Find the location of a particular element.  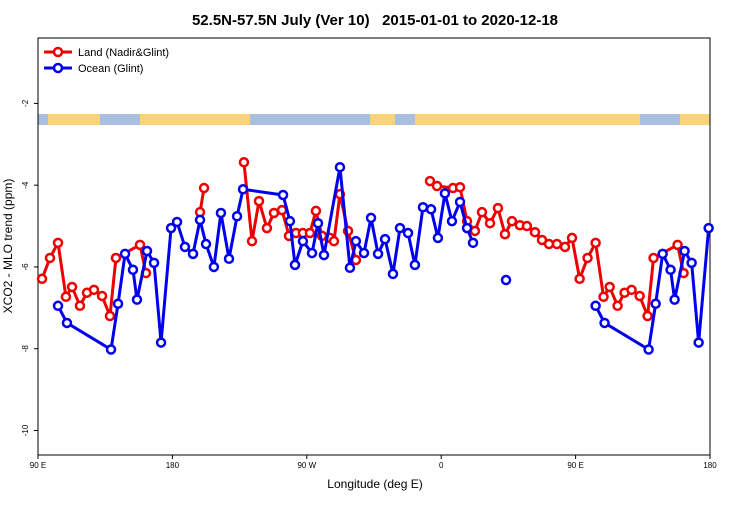

map-strip is located at coordinates (374, 119).